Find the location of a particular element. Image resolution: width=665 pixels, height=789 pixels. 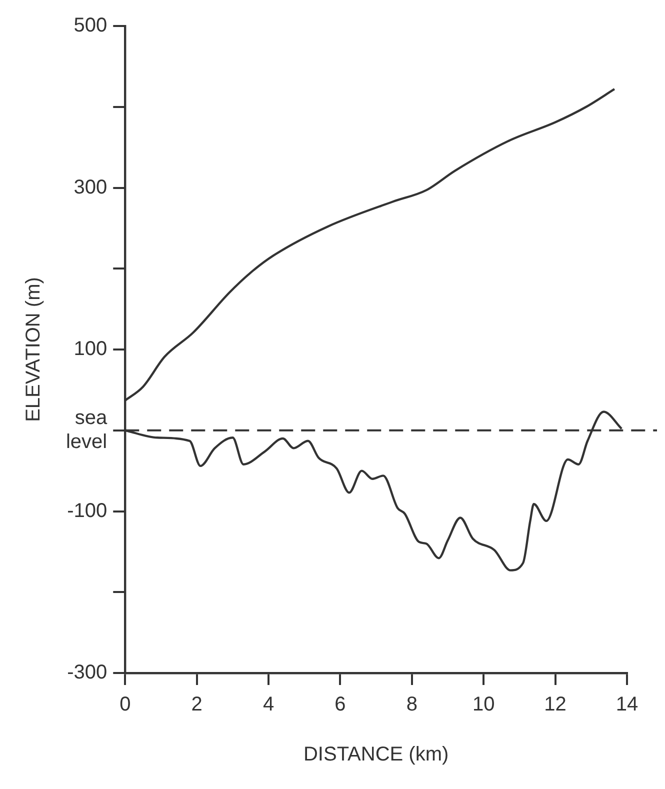

x-tick-label: 4 is located at coordinates (268, 705).